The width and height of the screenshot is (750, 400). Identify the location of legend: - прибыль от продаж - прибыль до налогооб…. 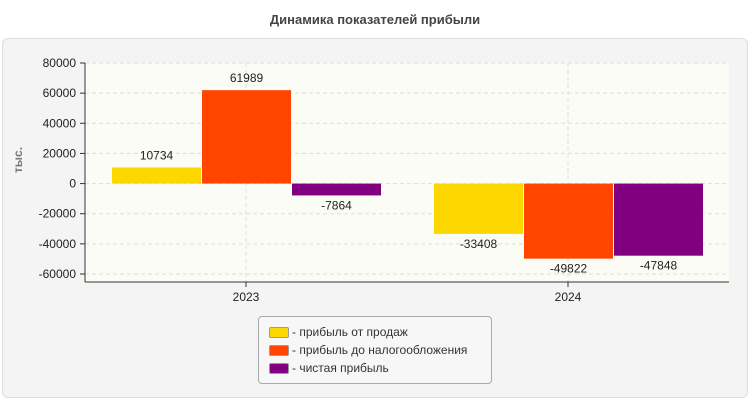
(375, 350).